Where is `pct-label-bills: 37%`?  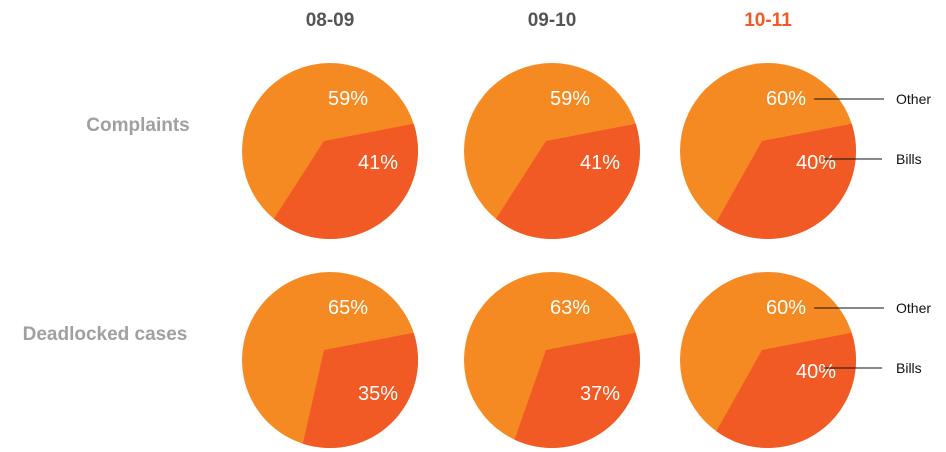
pct-label-bills: 37% is located at coordinates (600, 394).